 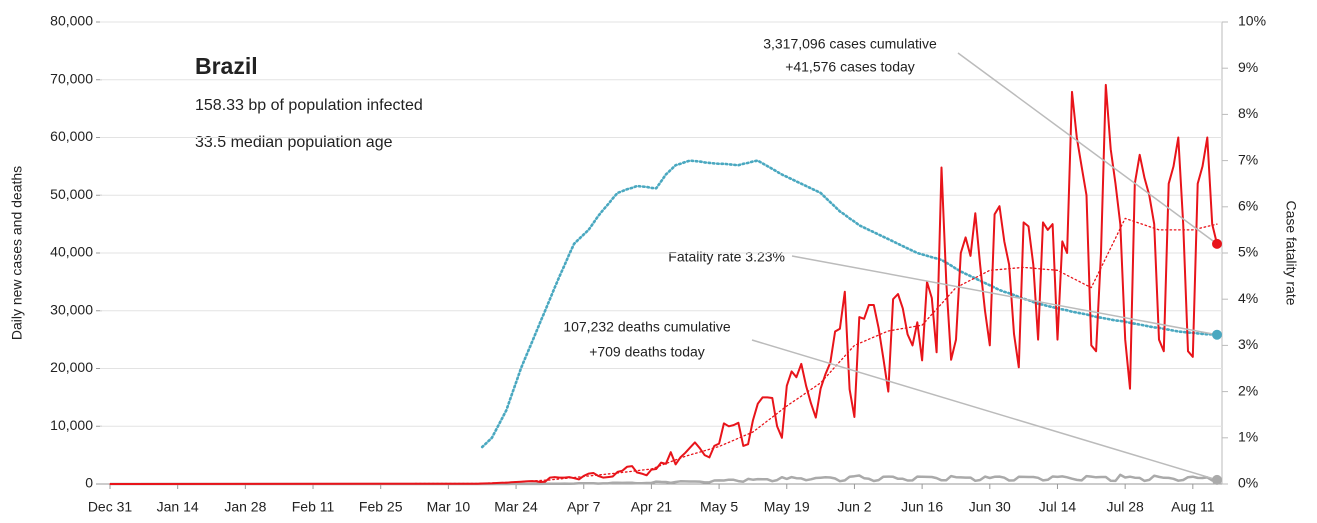 I want to click on x-tick-label: Dec 31, so click(x=110, y=507).